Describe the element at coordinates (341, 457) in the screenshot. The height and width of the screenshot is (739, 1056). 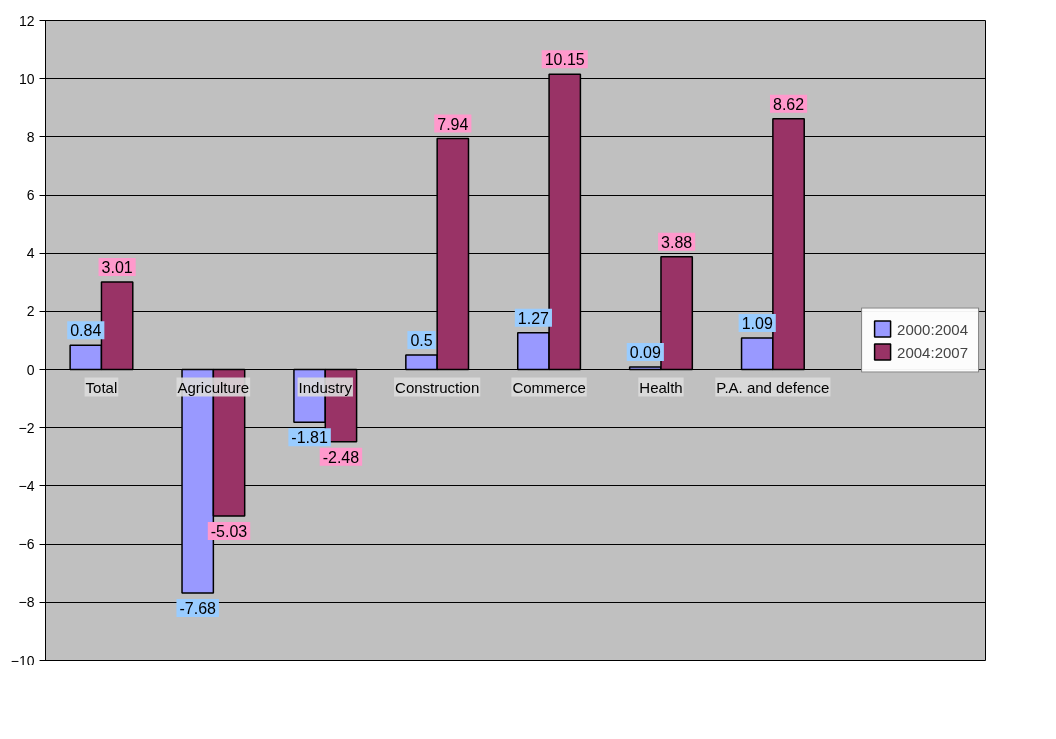
I see `data-label: -2.48` at that location.